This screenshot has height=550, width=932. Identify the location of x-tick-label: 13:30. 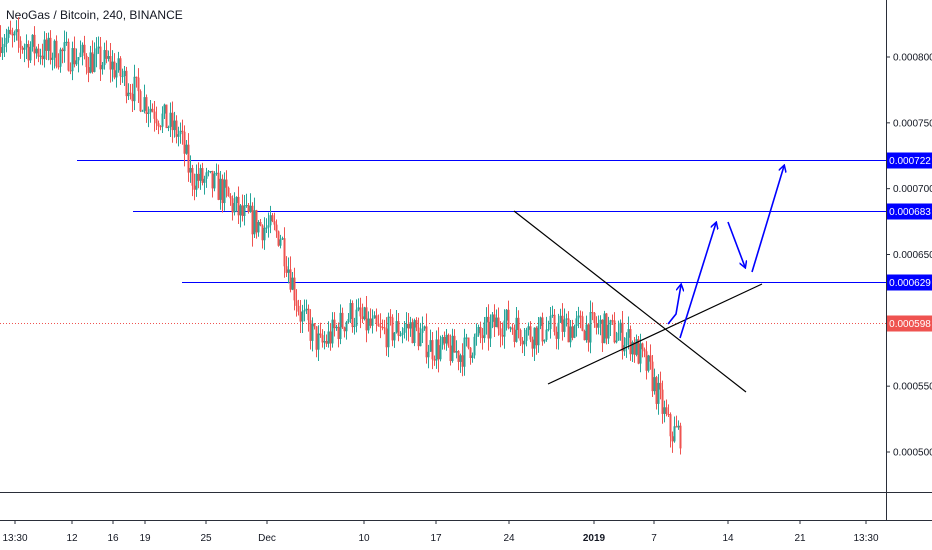
(14, 538).